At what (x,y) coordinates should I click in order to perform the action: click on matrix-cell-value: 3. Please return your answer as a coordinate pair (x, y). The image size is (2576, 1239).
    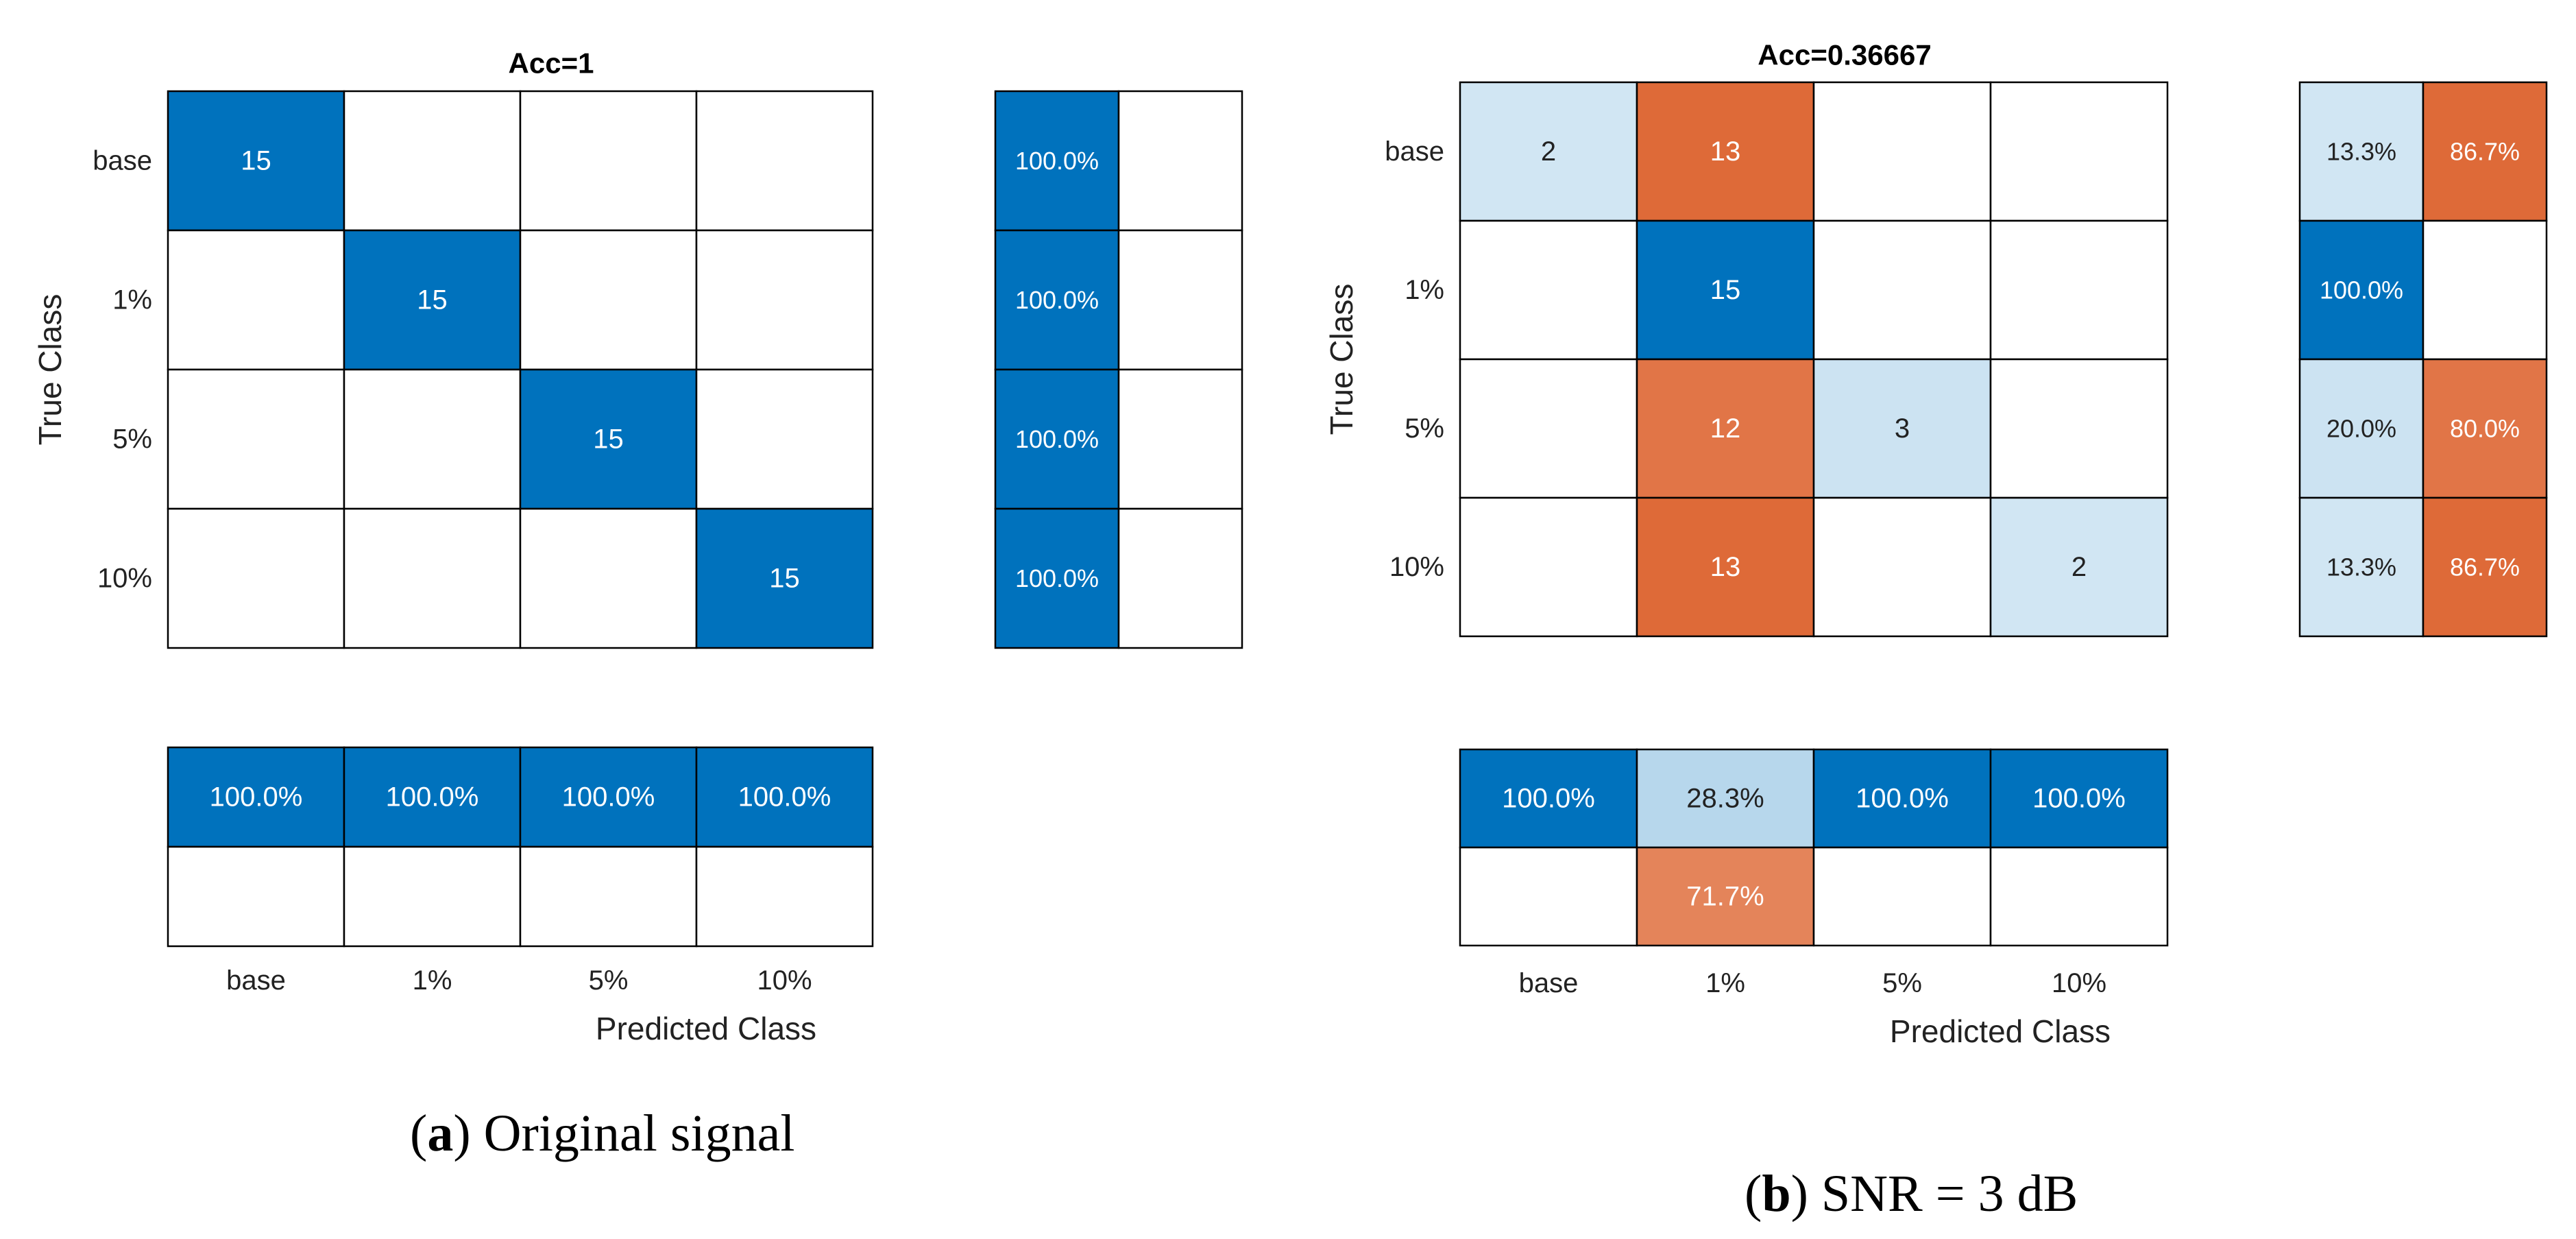
    Looking at the image, I should click on (1902, 428).